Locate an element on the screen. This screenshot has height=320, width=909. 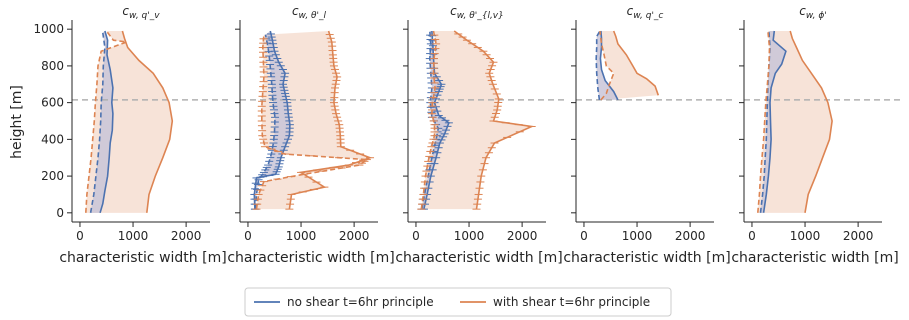
y-tick-label: 1000 is located at coordinates (48, 29).